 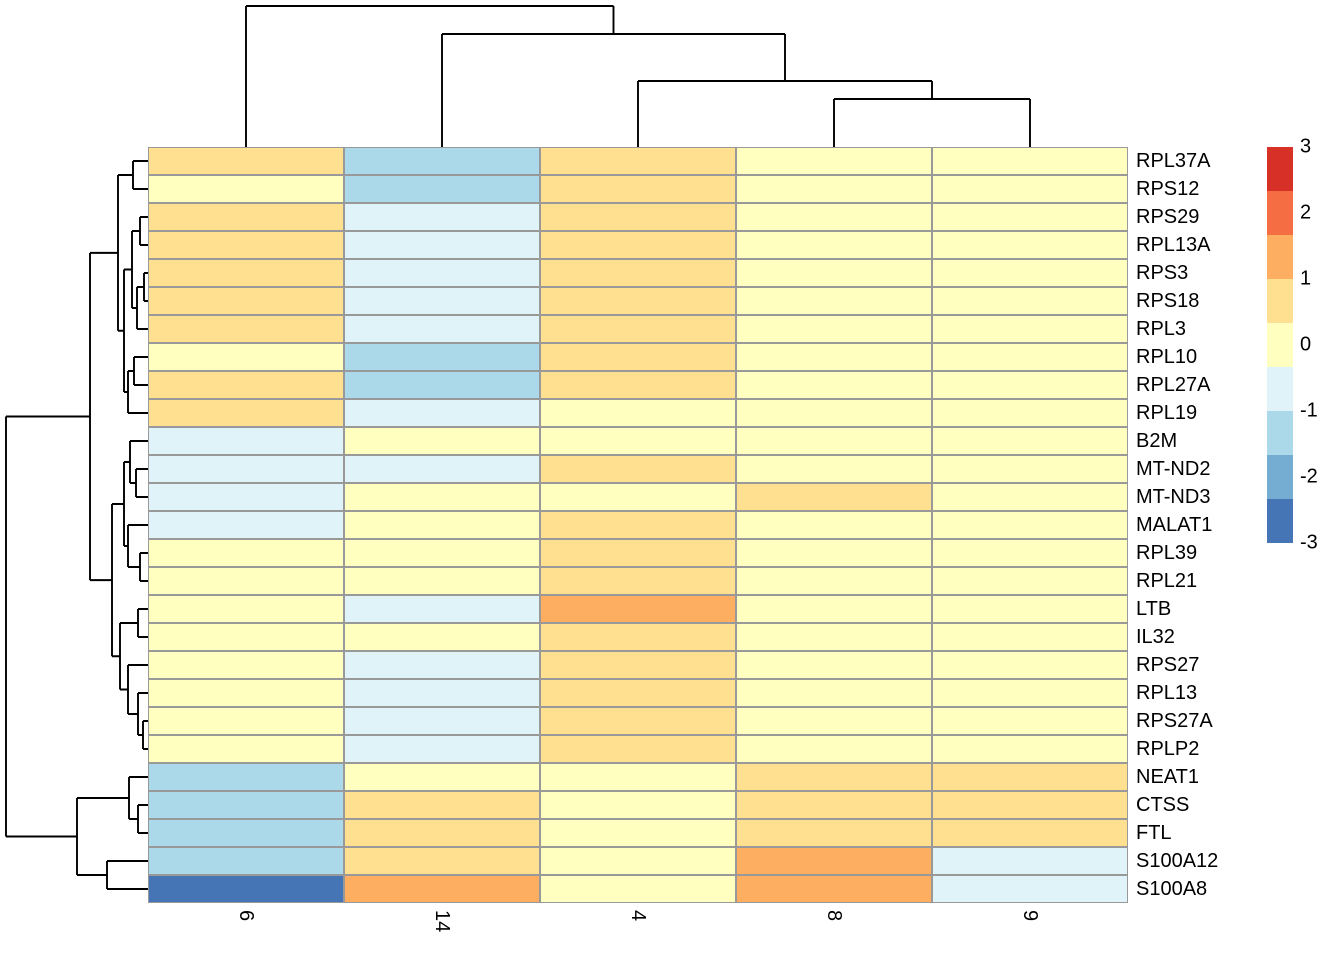 What do you see at coordinates (1167, 553) in the screenshot?
I see `row-label: RPL39` at bounding box center [1167, 553].